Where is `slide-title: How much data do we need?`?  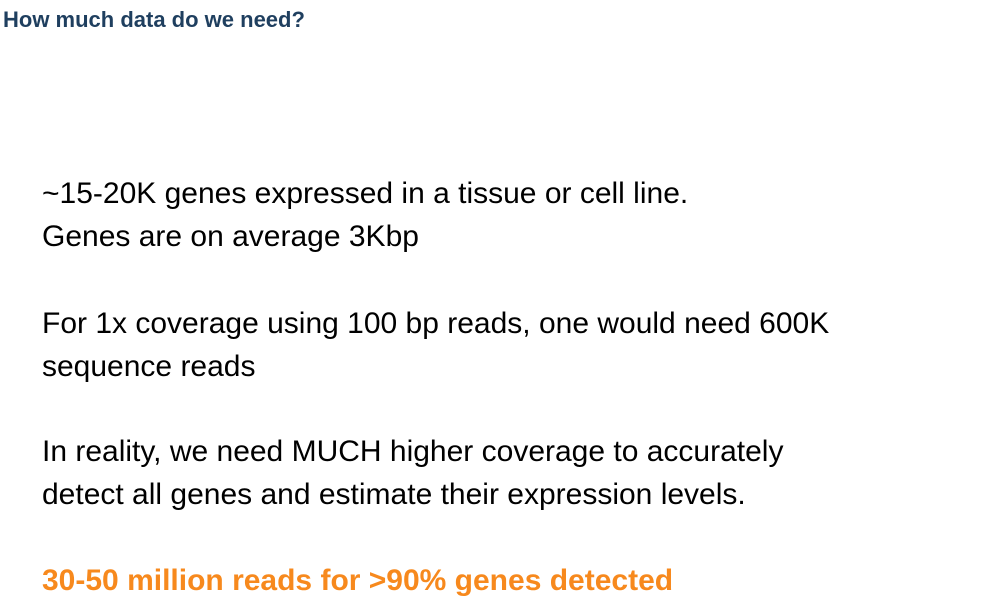 slide-title: How much data do we need? is located at coordinates (154, 19).